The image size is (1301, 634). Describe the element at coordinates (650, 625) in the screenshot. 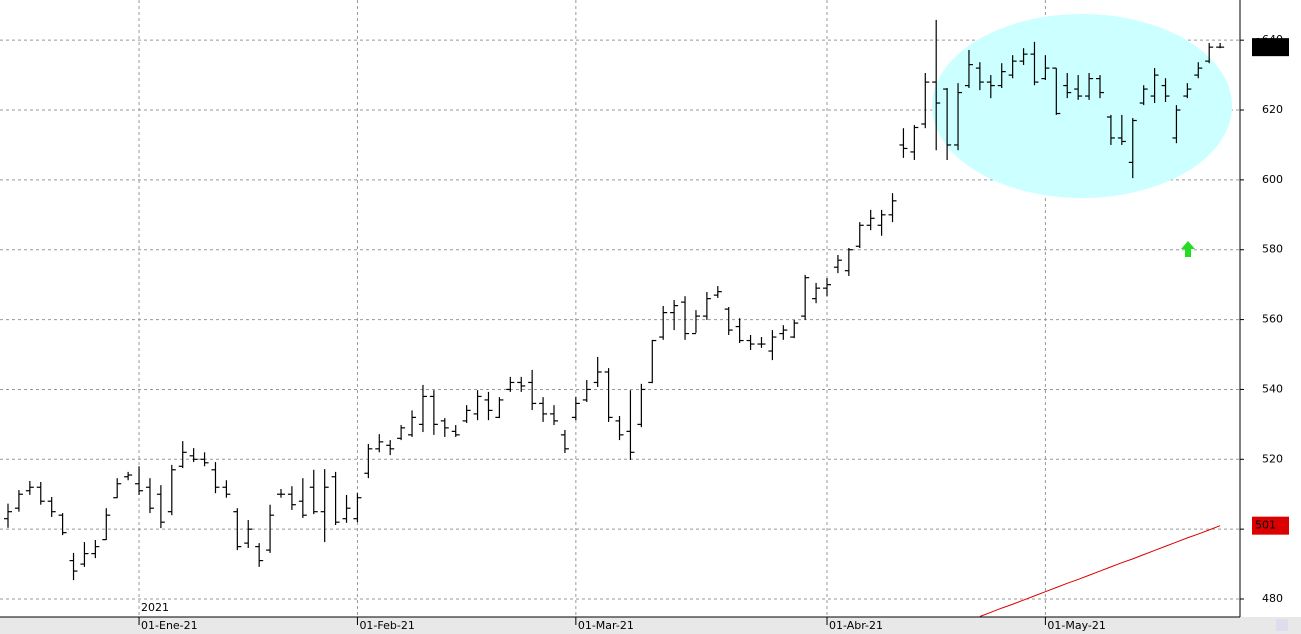

I see `x-axis-band` at that location.